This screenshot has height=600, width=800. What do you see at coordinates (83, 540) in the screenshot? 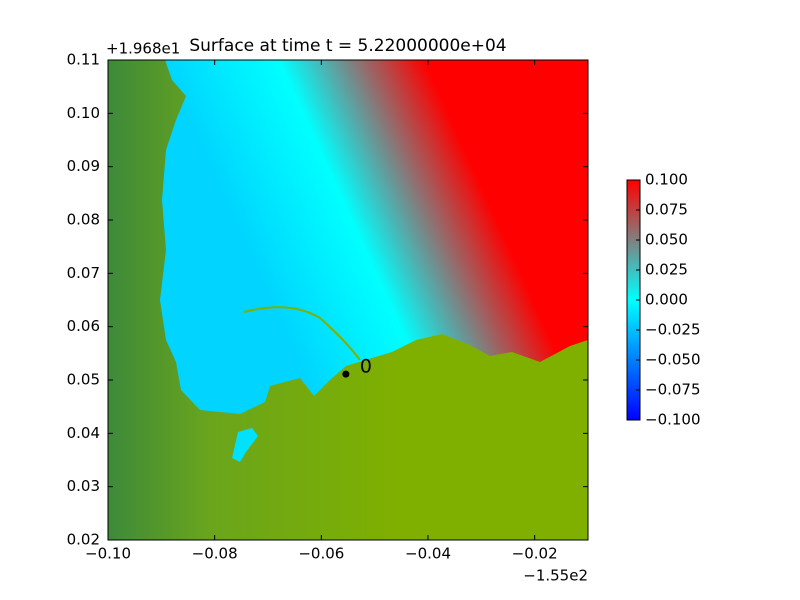
I see `y-tick-label: 0.02` at bounding box center [83, 540].